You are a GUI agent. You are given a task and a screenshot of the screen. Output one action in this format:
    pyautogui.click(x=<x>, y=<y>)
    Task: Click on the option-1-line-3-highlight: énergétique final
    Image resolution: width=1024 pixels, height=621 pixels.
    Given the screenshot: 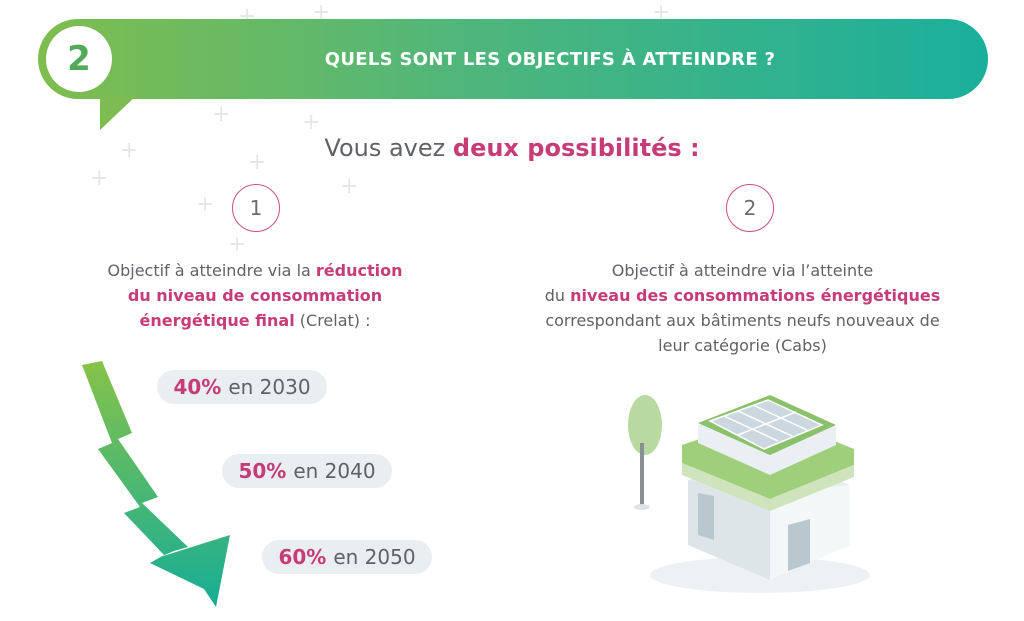 What is the action you would take?
    pyautogui.click(x=217, y=320)
    